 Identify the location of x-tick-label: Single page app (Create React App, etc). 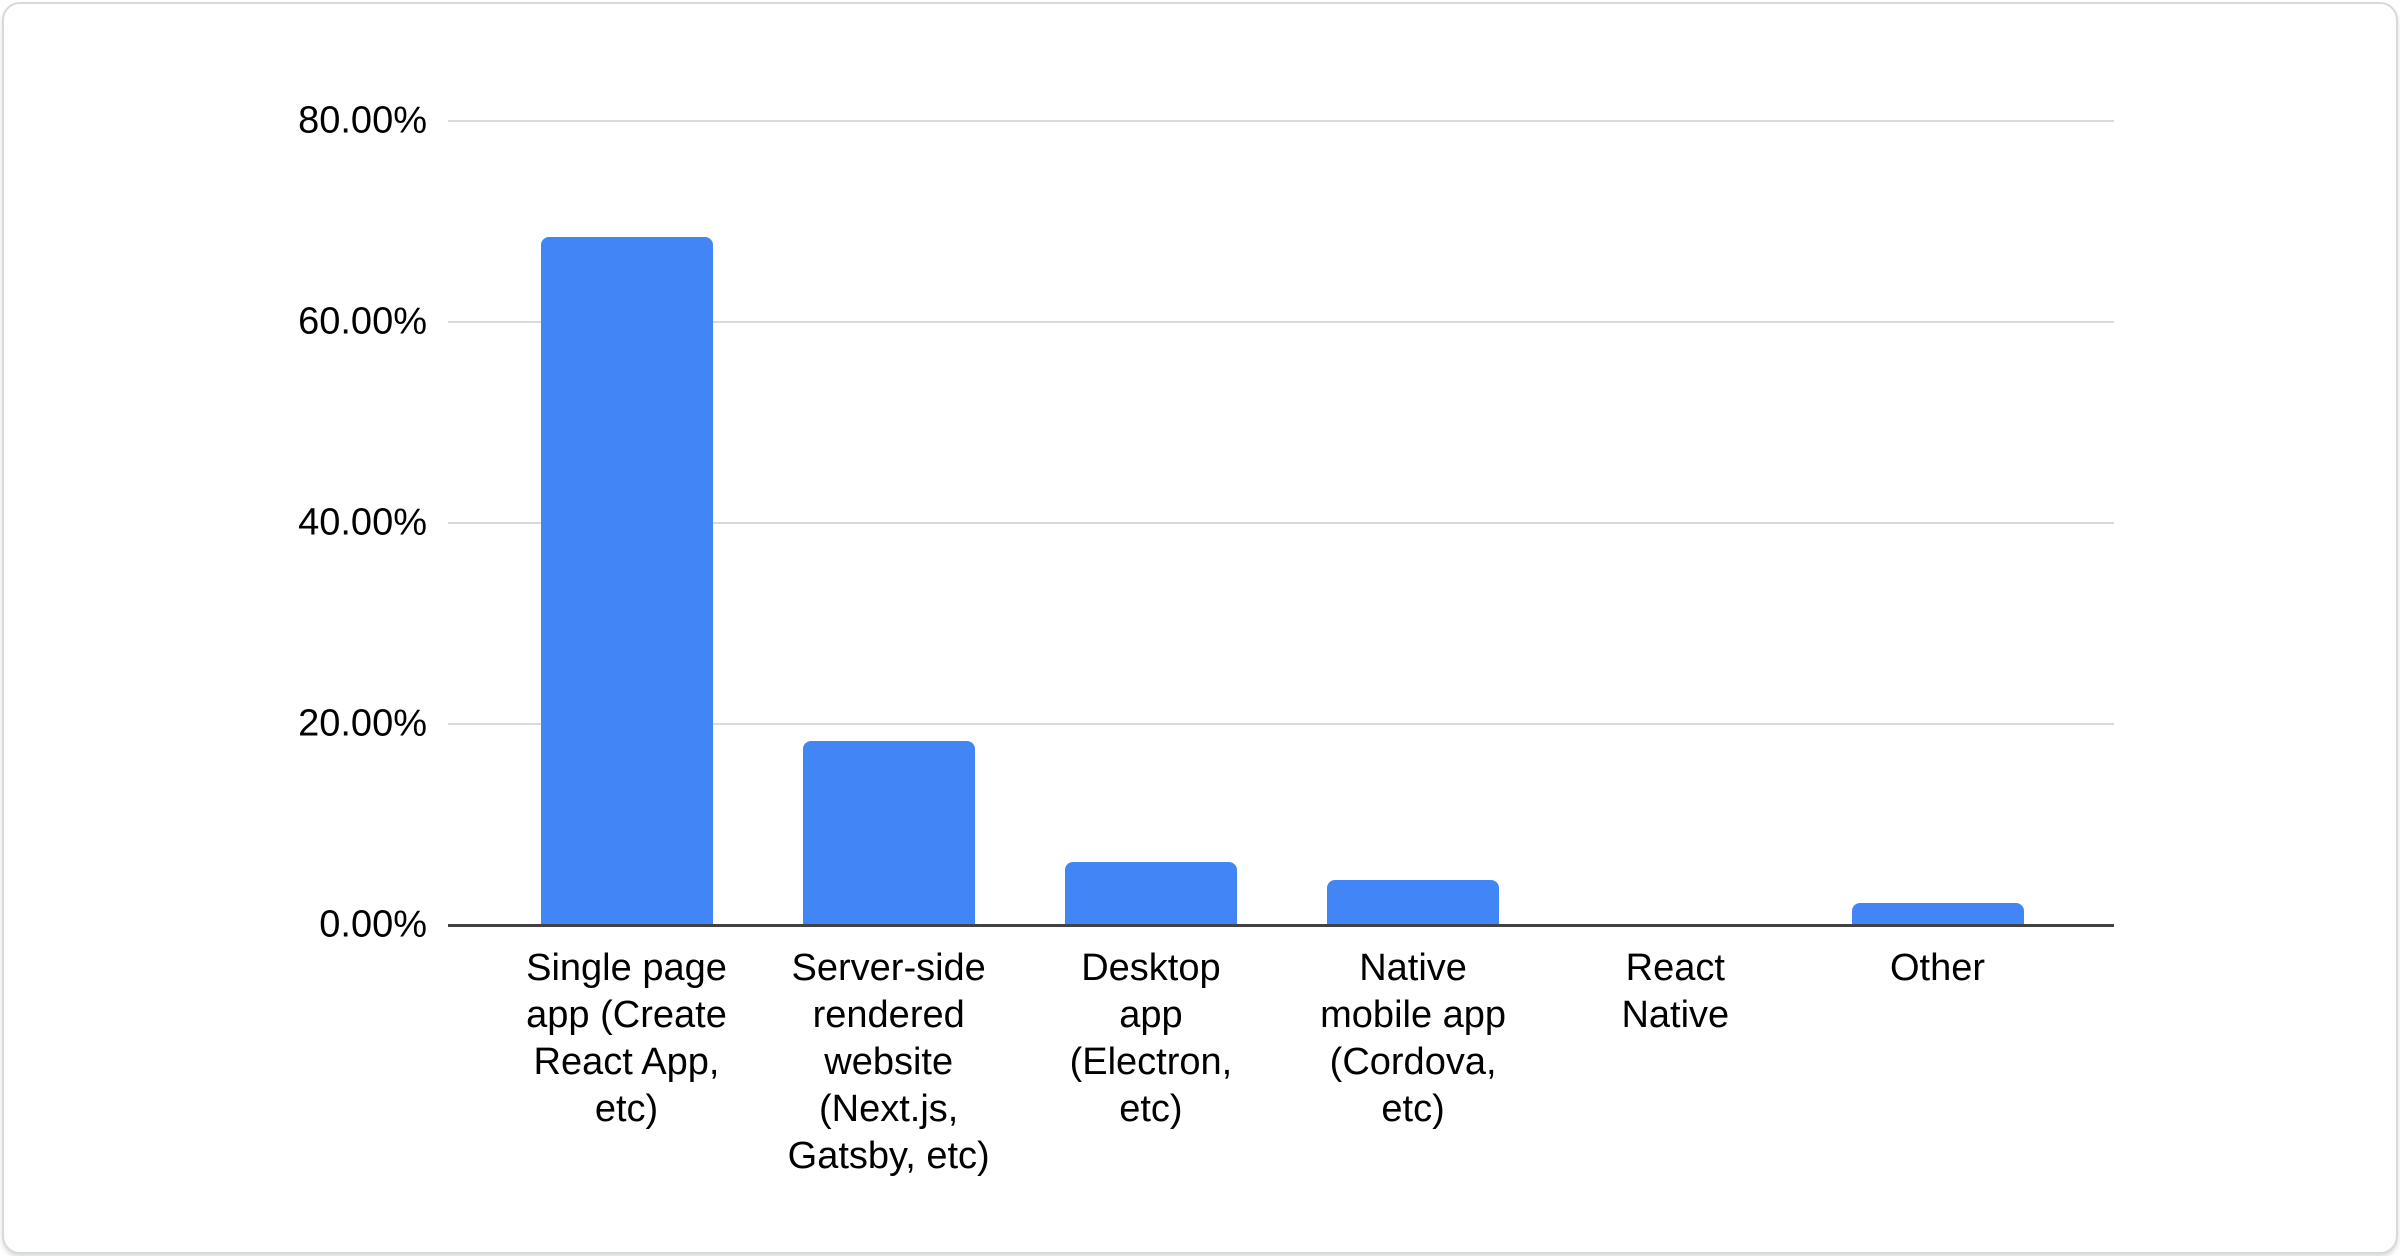
(627, 1039).